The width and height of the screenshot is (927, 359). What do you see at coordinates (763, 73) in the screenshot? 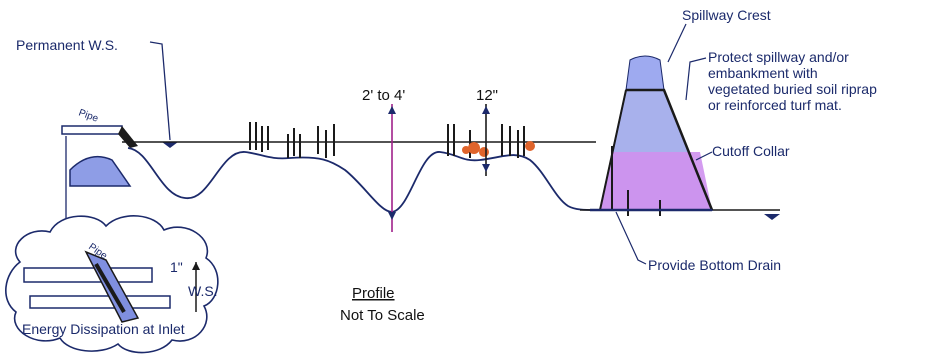
I see `svg-text: embankment with` at bounding box center [763, 73].